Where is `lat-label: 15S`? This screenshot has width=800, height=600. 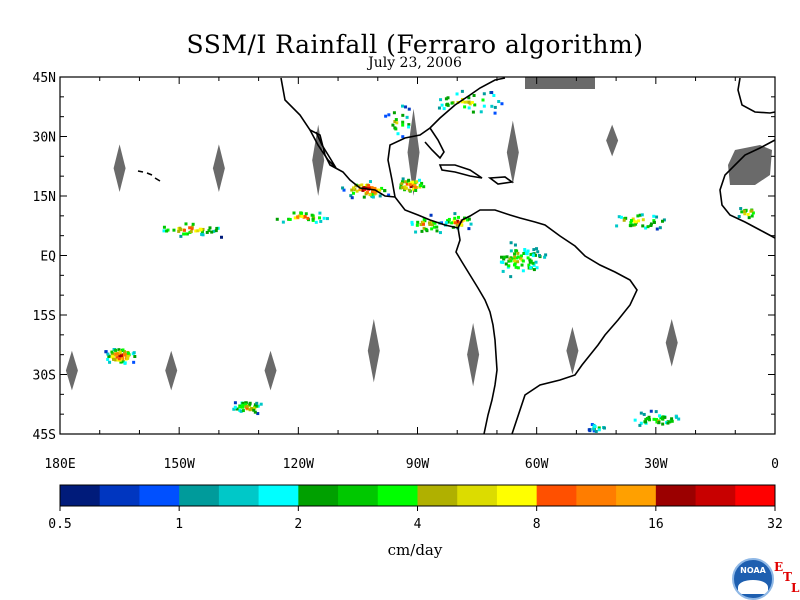 lat-label: 15S is located at coordinates (44, 316).